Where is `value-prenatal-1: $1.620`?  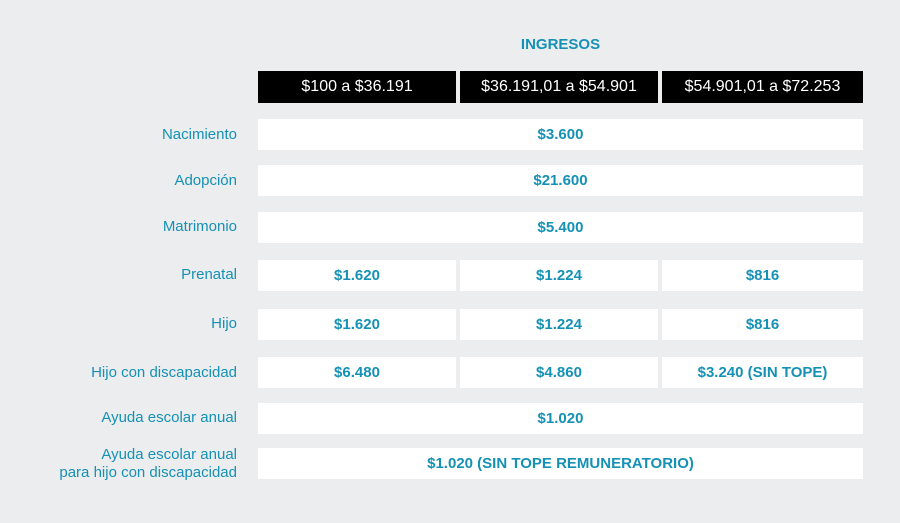
value-prenatal-1: $1.620 is located at coordinates (357, 275).